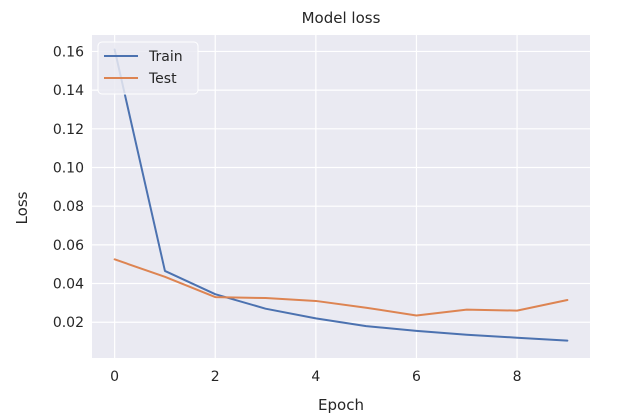  Describe the element at coordinates (215, 377) in the screenshot. I see `x-tick-label: 2` at that location.